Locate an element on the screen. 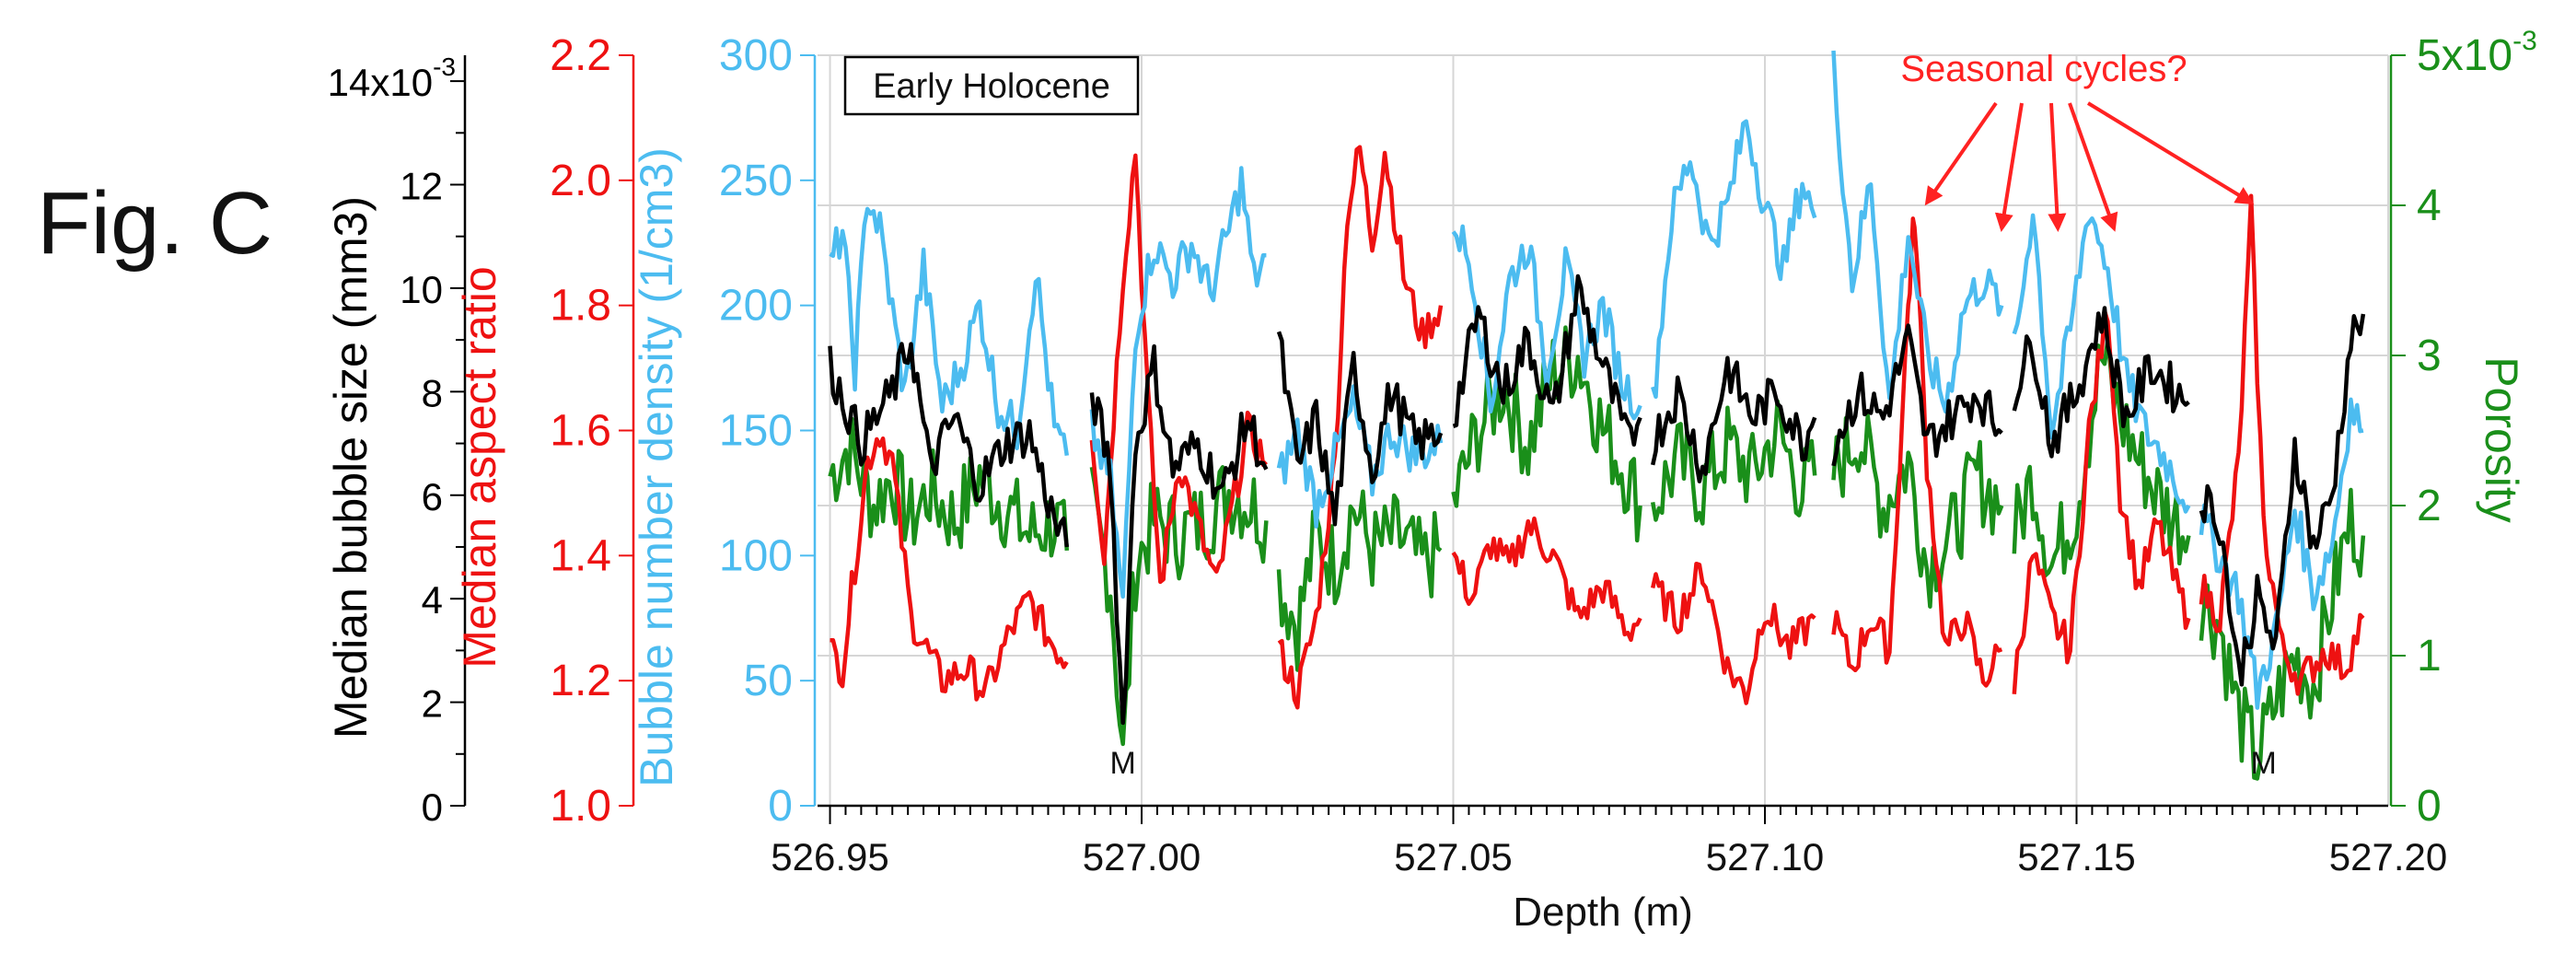 The image size is (2576, 954). porosity-tick-label: 0 is located at coordinates (2429, 807).